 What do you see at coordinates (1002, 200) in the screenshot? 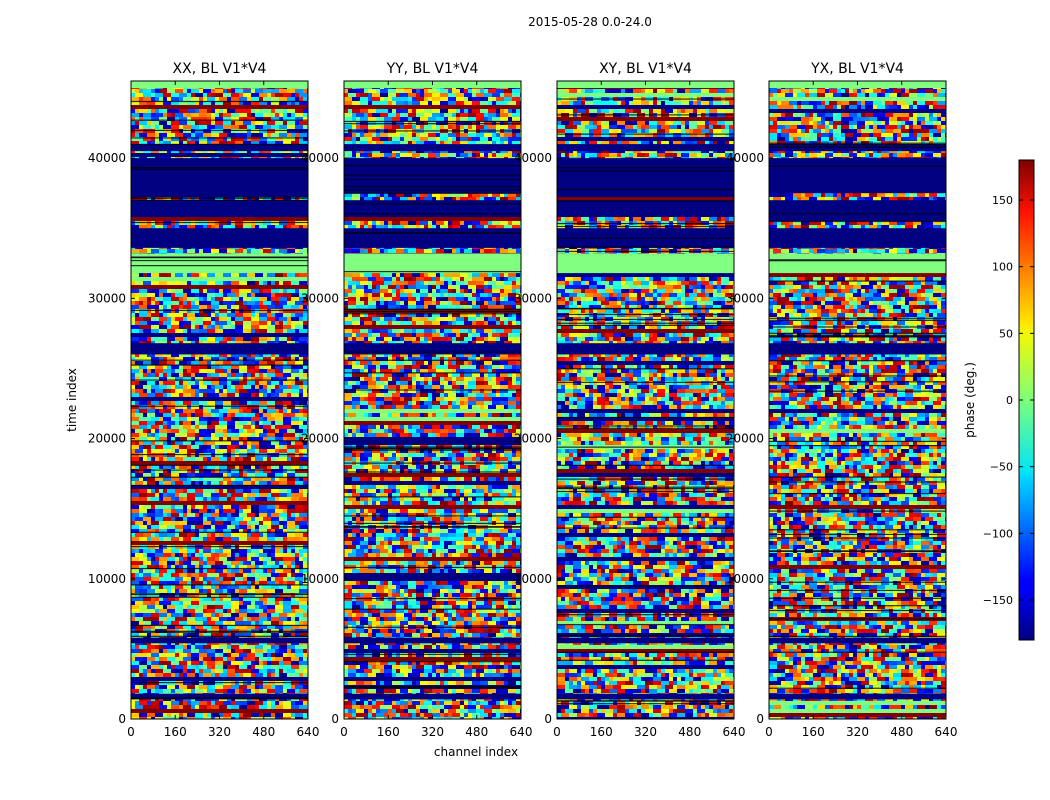
I see `colorbar-tick-label: 150` at bounding box center [1002, 200].